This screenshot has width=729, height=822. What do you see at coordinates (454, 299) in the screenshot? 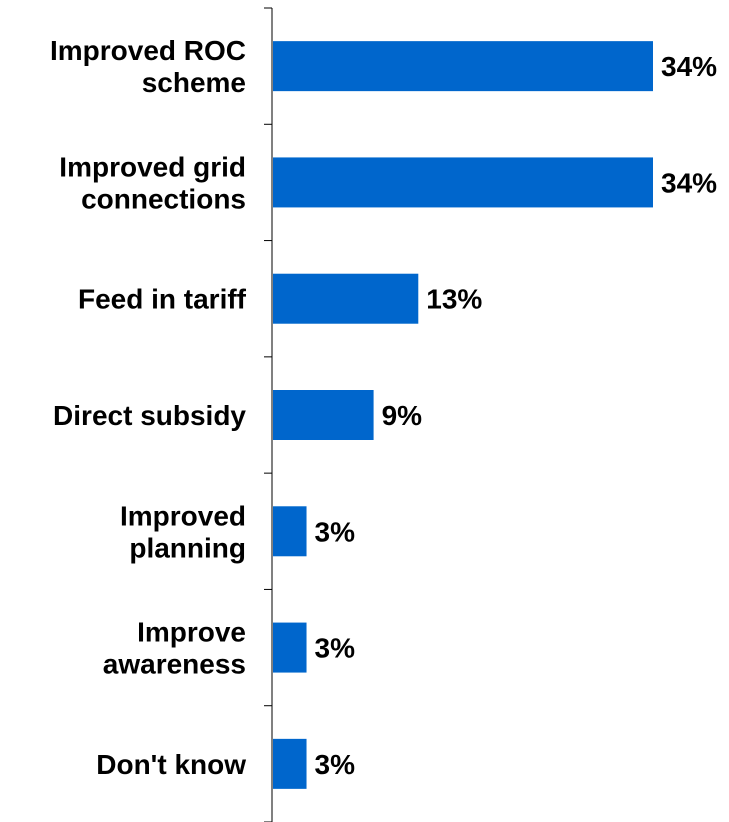
I see `data-label: 13%` at bounding box center [454, 299].